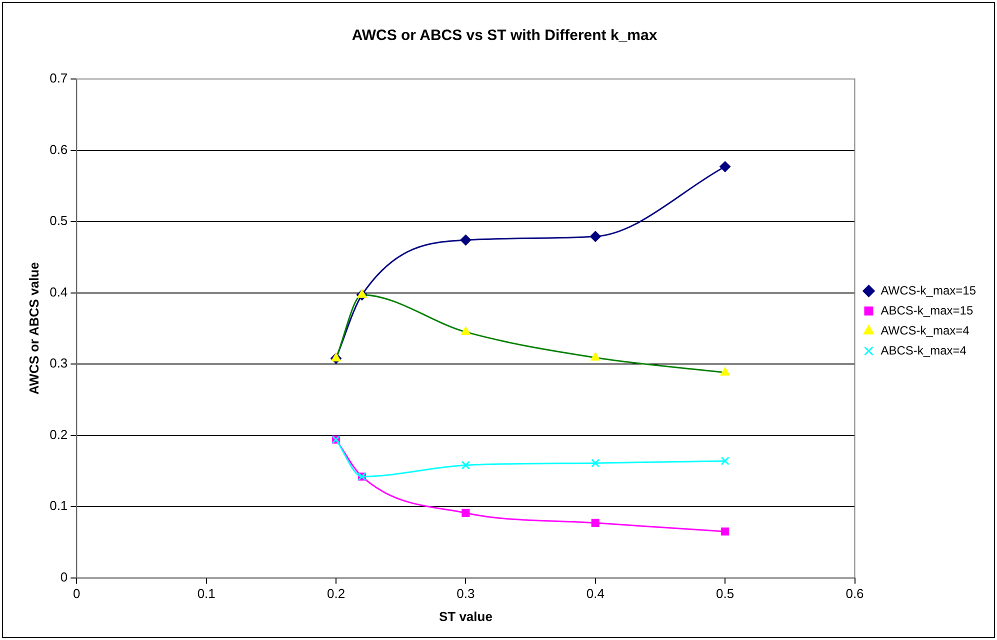  Describe the element at coordinates (925, 330) in the screenshot. I see `legend-label: AWCS-k_max=4` at that location.